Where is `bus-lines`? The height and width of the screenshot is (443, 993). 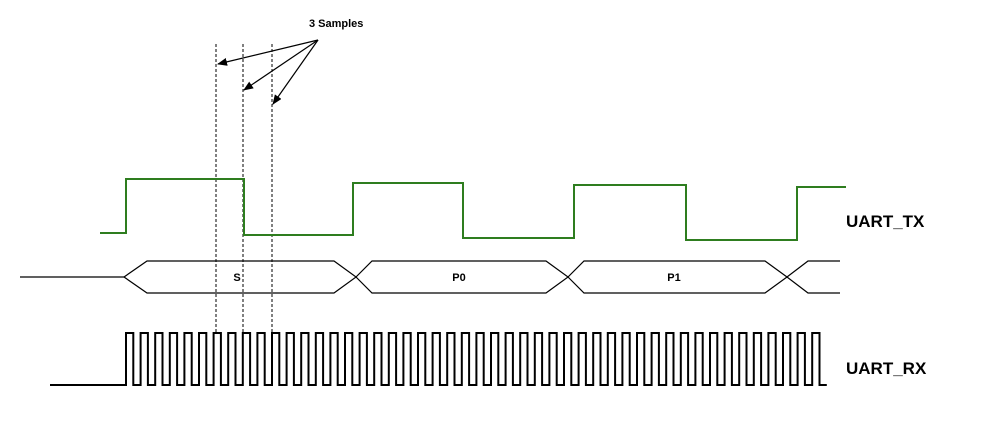
bus-lines is located at coordinates (430, 277).